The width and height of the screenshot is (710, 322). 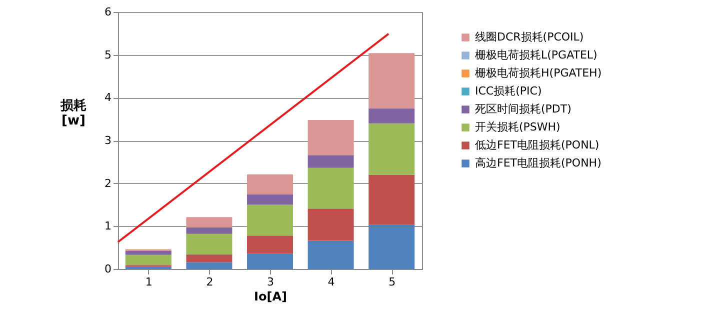 I want to click on y-tick-label: 0, so click(x=108, y=269).